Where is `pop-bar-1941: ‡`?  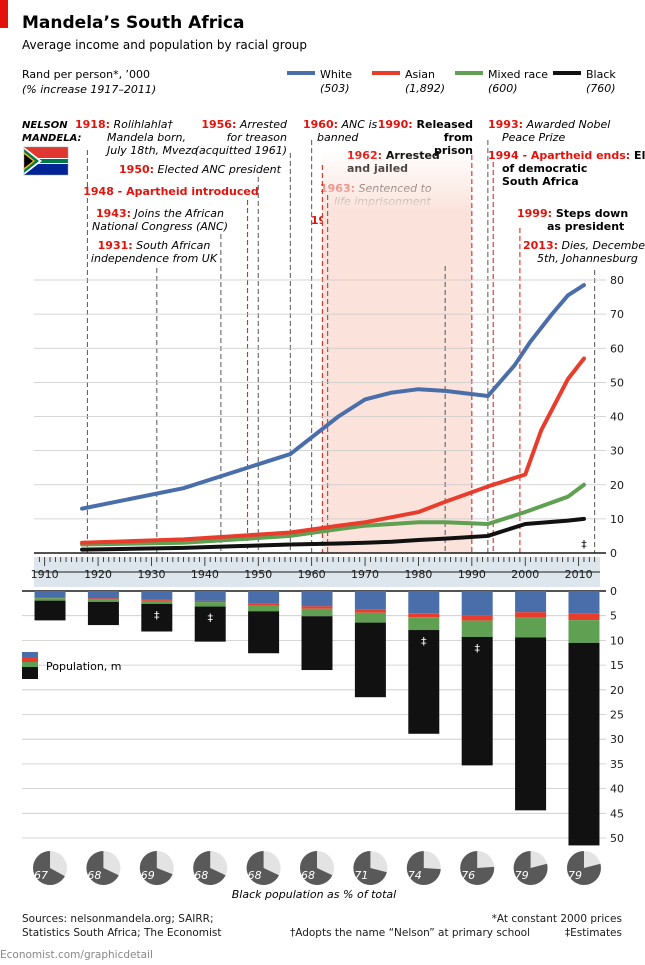 pop-bar-1941: ‡ is located at coordinates (210, 616).